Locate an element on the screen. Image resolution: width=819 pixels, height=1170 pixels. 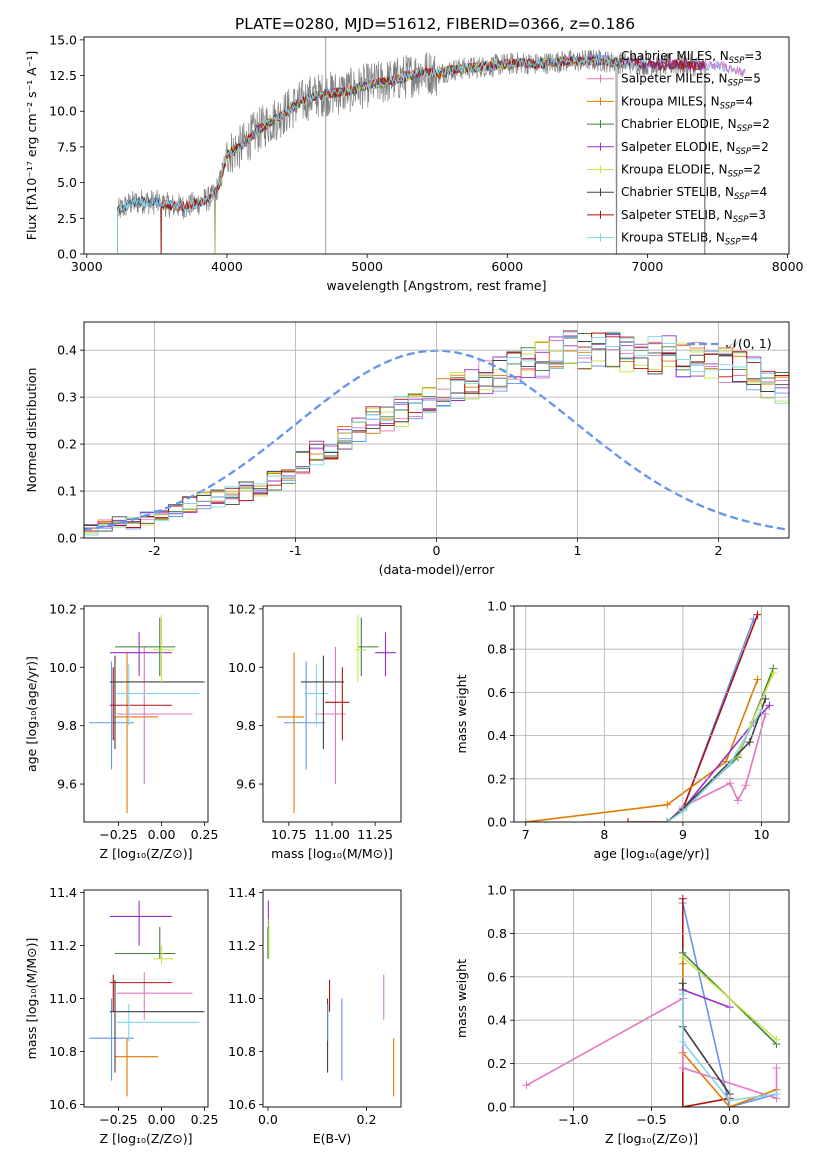
legend-entry: Kroupa STELIB, NSSP=4 is located at coordinates (689, 239).